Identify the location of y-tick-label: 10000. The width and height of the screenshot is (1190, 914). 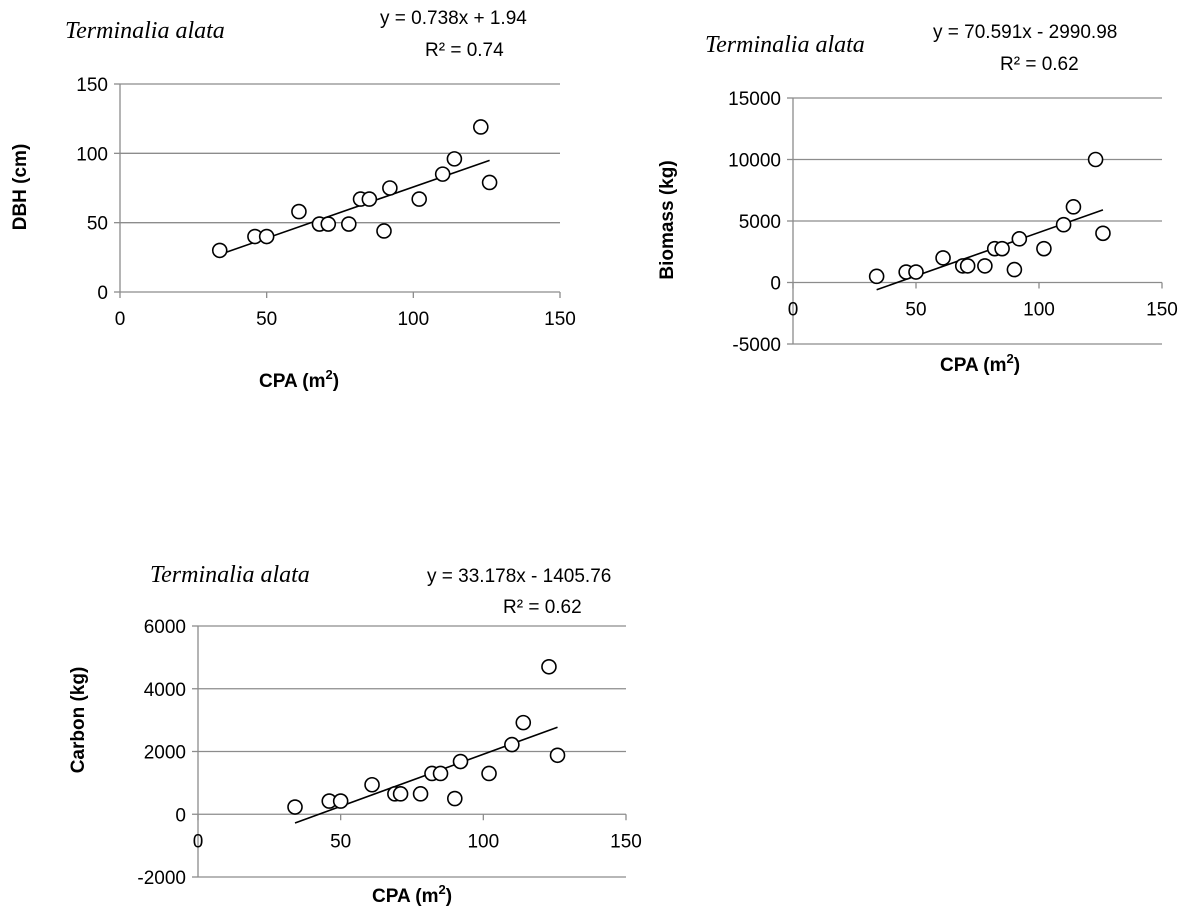
(754, 161).